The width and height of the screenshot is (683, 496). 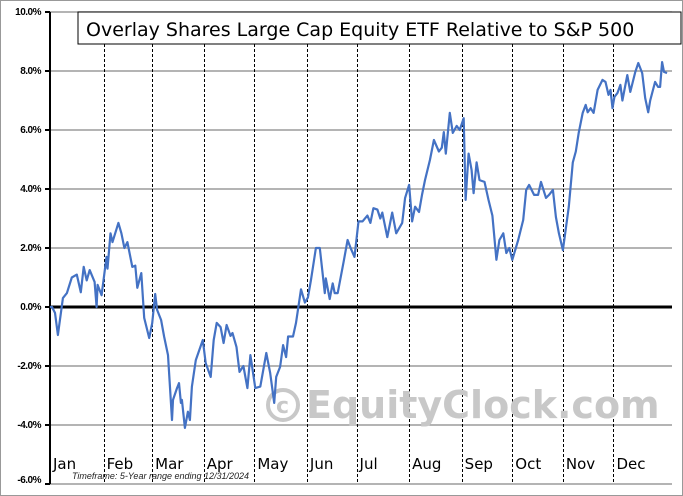 What do you see at coordinates (630, 464) in the screenshot?
I see `month-label: Dec` at bounding box center [630, 464].